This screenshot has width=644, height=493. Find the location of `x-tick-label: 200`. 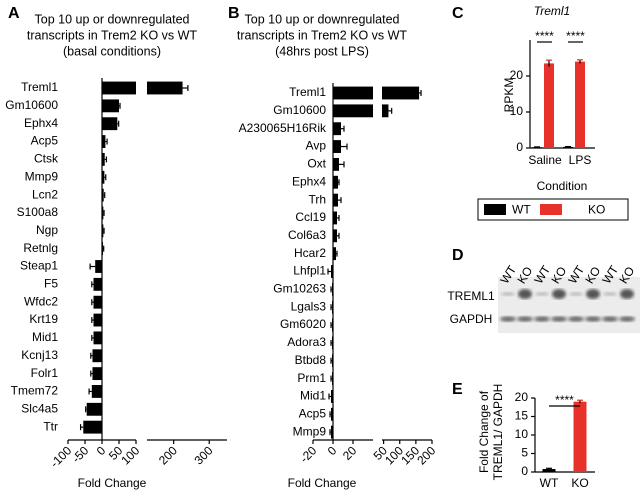

x-tick-label: 200 is located at coordinates (168, 455).